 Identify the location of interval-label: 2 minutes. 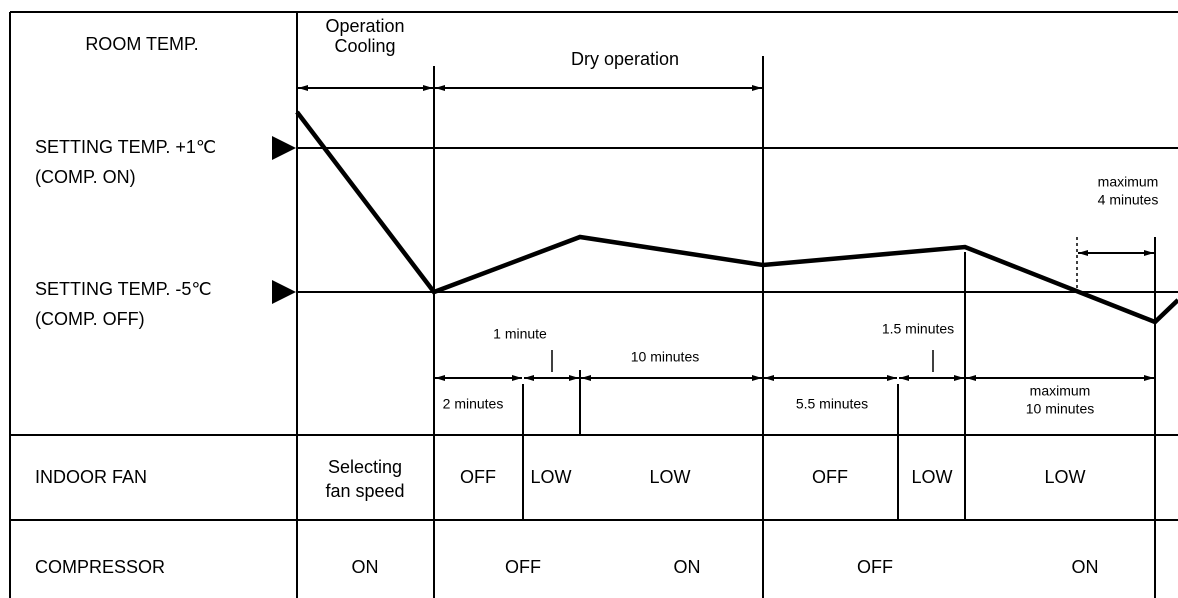
(473, 404).